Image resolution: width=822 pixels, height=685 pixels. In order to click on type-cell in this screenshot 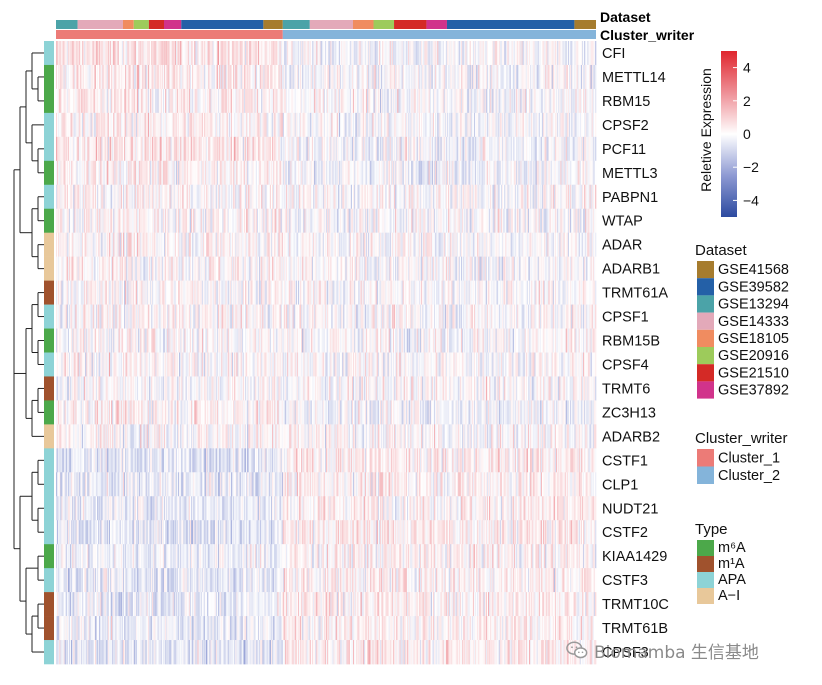, I will do `click(49, 197)`.